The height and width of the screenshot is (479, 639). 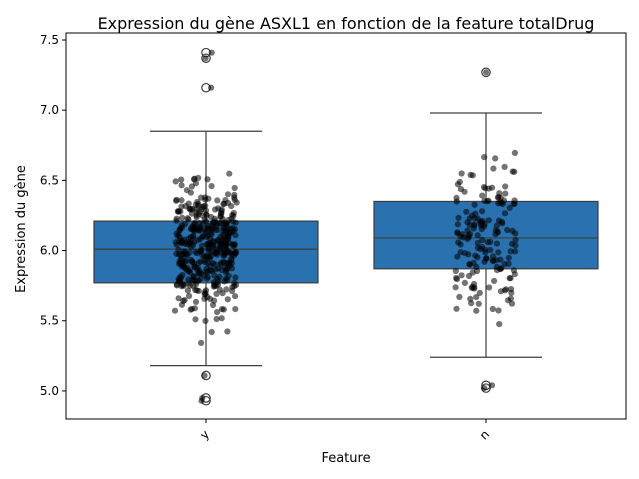 What do you see at coordinates (49, 391) in the screenshot?
I see `y-tick-label: 5.0` at bounding box center [49, 391].